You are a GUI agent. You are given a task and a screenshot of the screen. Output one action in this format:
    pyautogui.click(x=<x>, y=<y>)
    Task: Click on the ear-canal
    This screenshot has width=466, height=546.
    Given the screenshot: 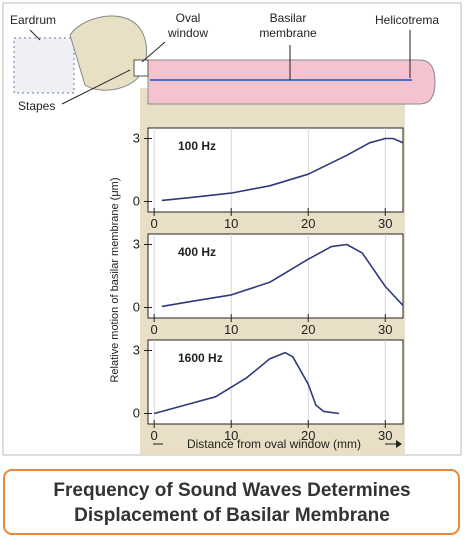 What is the action you would take?
    pyautogui.click(x=44, y=65)
    